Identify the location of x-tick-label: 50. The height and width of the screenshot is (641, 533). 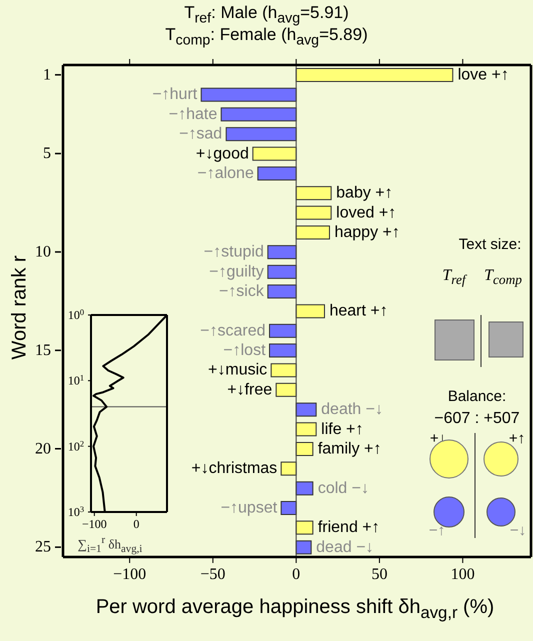
(379, 574).